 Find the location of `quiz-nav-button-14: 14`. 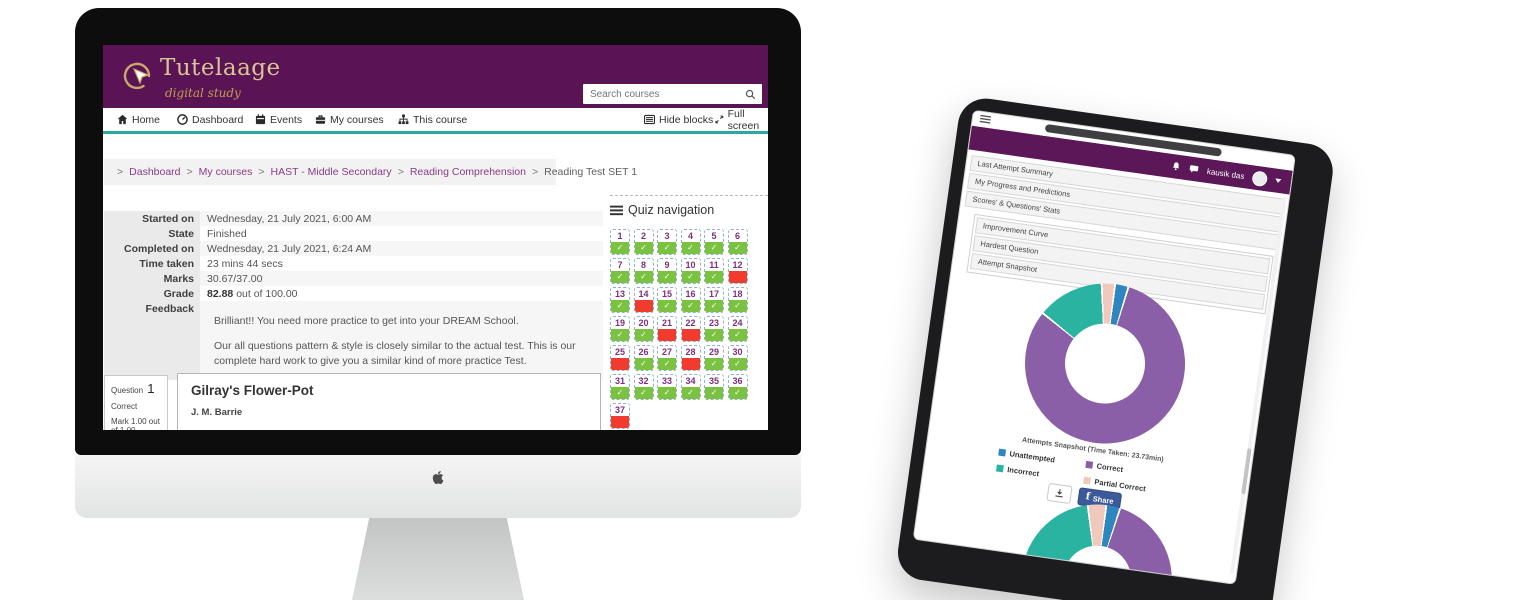

quiz-nav-button-14: 14 is located at coordinates (643, 300).